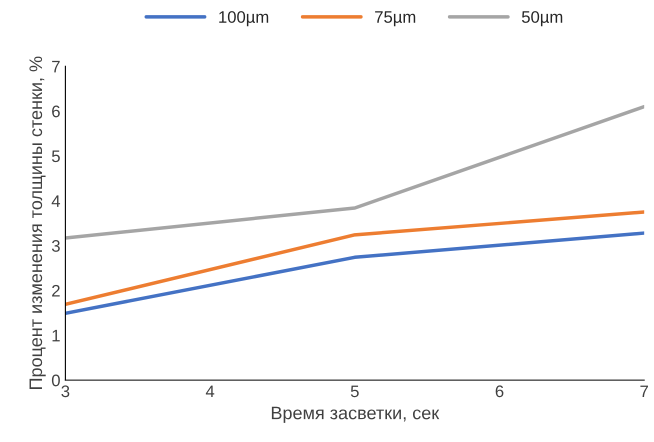  What do you see at coordinates (56, 336) in the screenshot?
I see `y-tick-label: 1` at bounding box center [56, 336].